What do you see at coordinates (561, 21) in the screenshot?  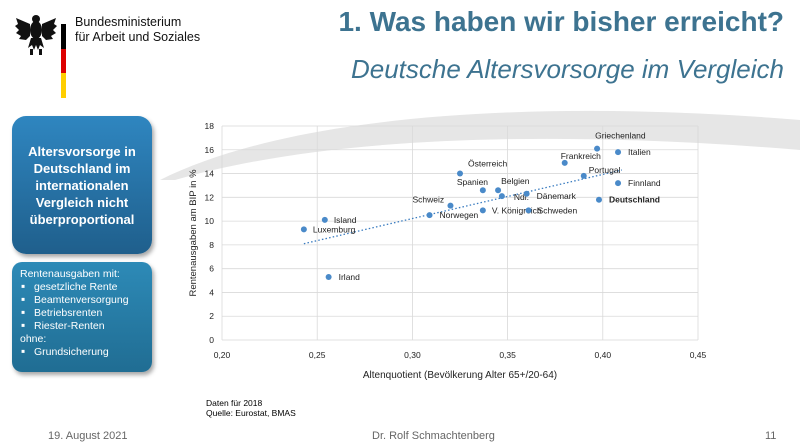 I see `slide-title: 1. Was haben wir bisher erreicht?` at bounding box center [561, 21].